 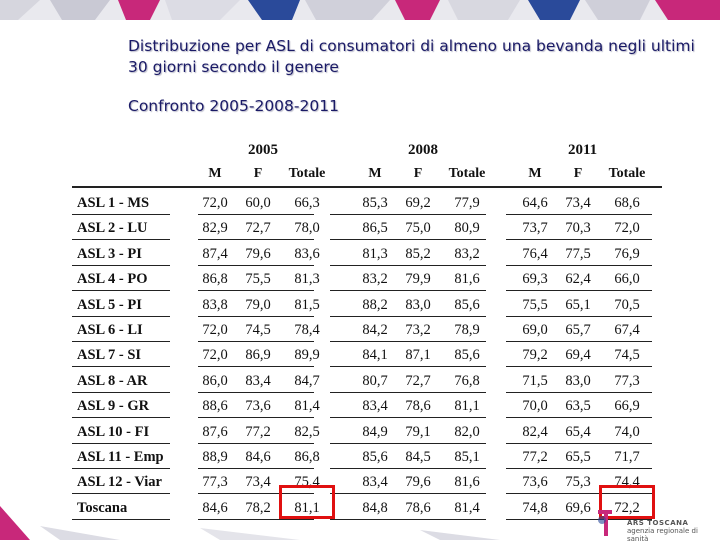 What do you see at coordinates (627, 203) in the screenshot?
I see `table-cell: 68,6` at bounding box center [627, 203].